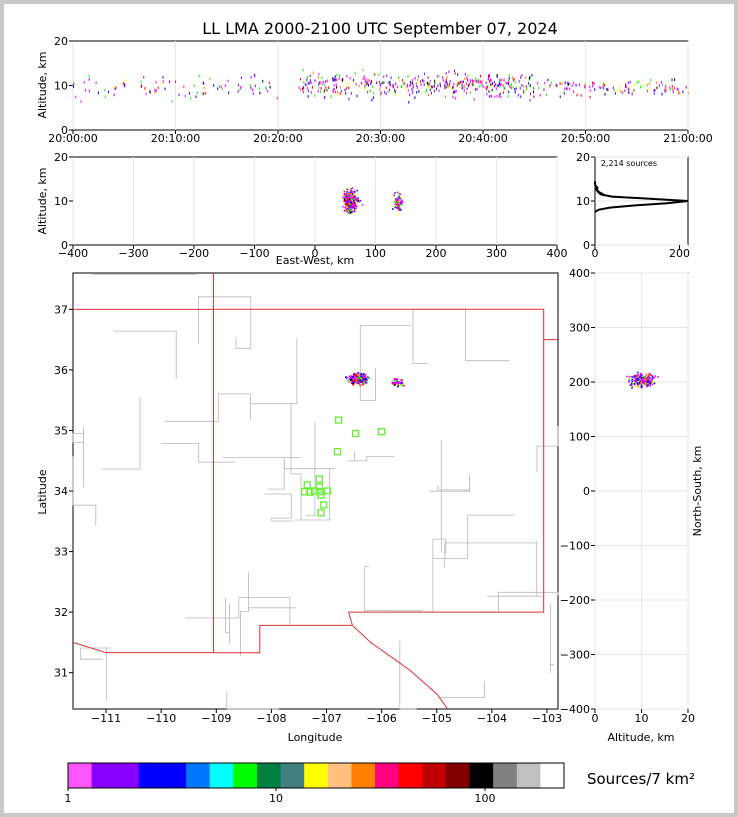  I want to click on colorbar-frame, so click(316, 775).